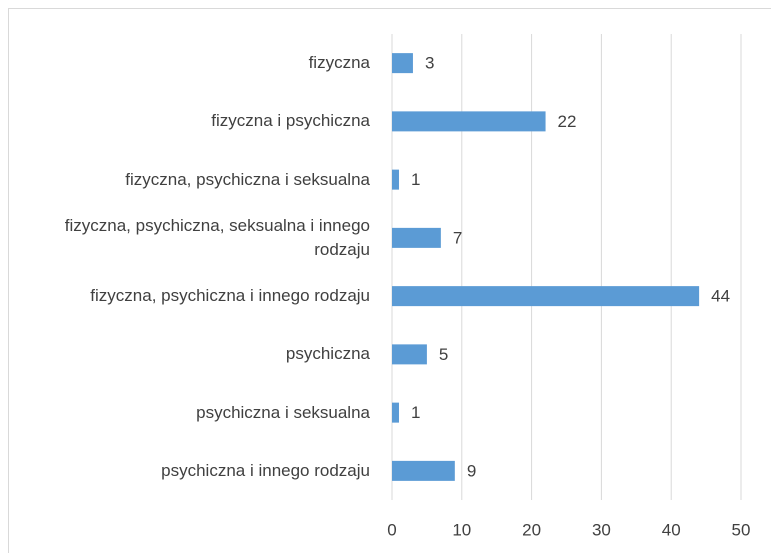  What do you see at coordinates (461, 529) in the screenshot?
I see `x-tick-label: 10` at bounding box center [461, 529].